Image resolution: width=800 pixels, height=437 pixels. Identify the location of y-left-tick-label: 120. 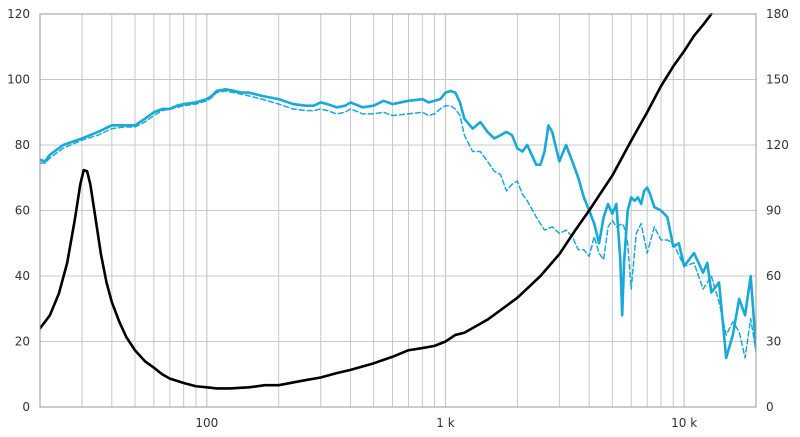
(18, 14).